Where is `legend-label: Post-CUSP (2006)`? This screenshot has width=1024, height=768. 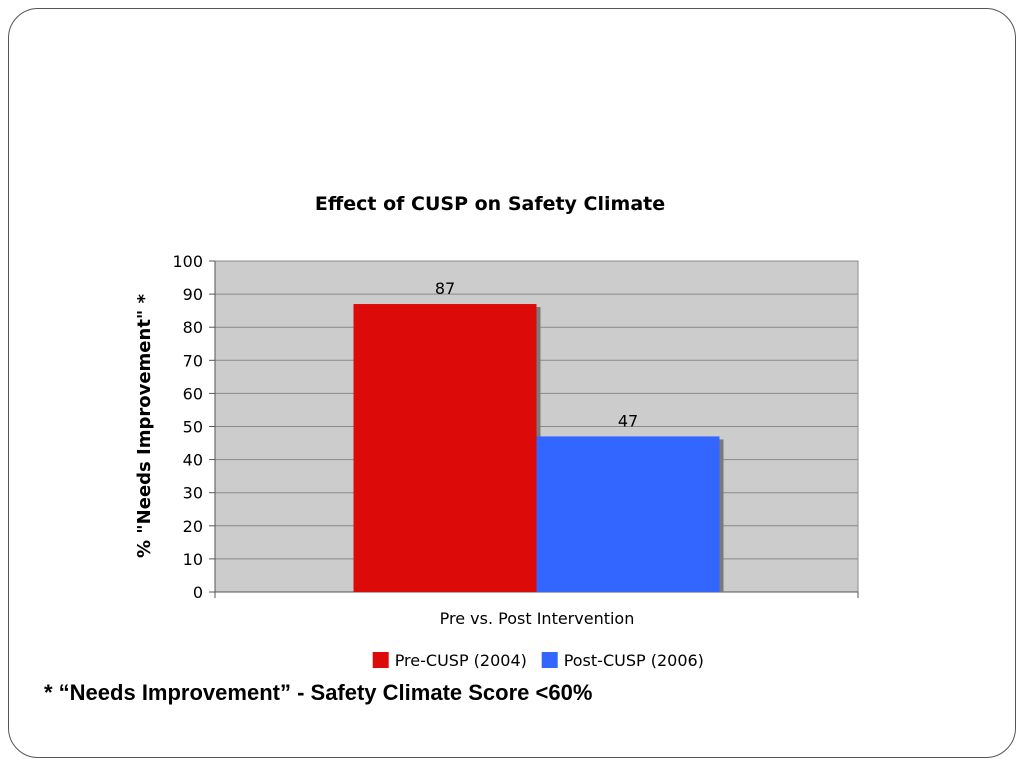
legend-label: Post-CUSP (2006) is located at coordinates (634, 660).